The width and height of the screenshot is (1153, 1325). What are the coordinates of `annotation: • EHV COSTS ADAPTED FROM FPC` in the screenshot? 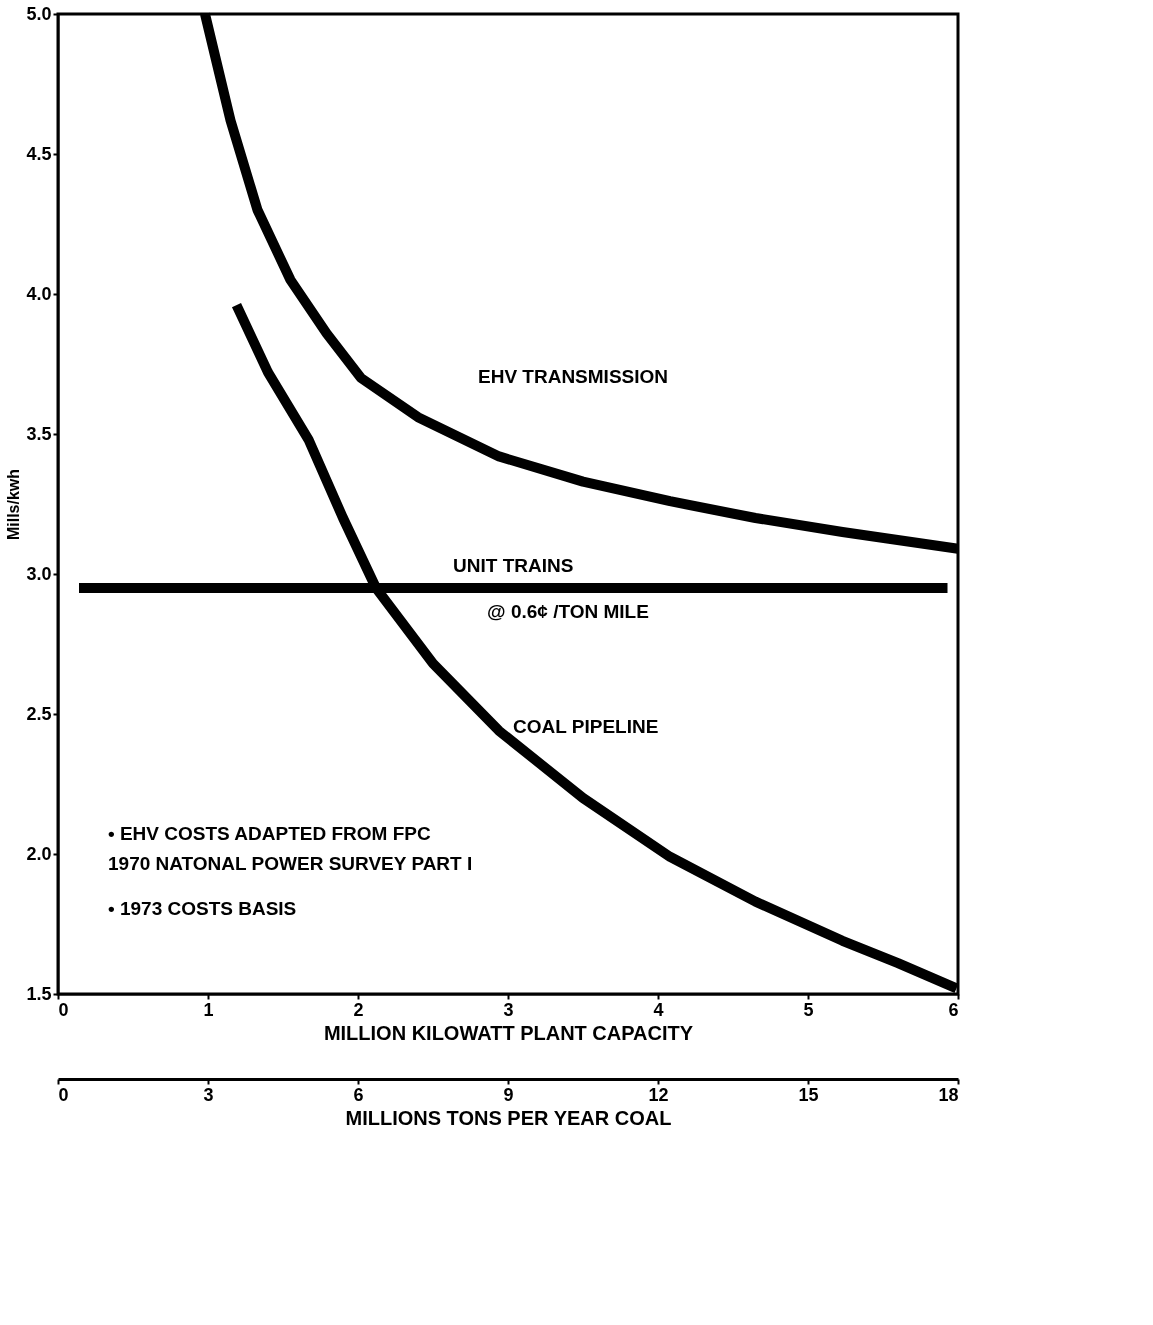 It's located at (269, 833).